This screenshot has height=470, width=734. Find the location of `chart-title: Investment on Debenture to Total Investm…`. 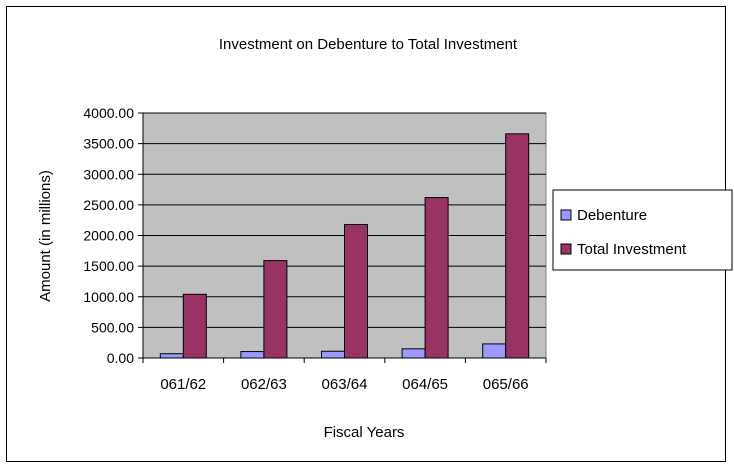

chart-title: Investment on Debenture to Total Investm… is located at coordinates (368, 44).